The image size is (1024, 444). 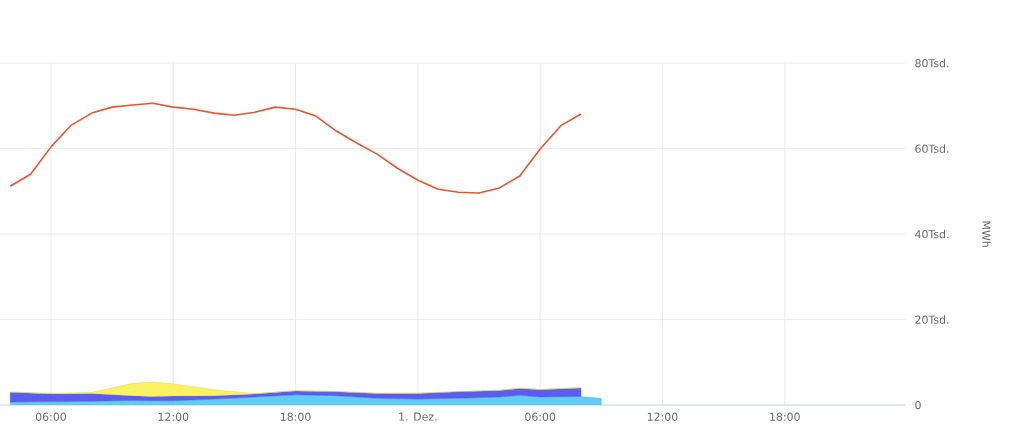 What do you see at coordinates (986, 234) in the screenshot?
I see `y-axis-title: MWh` at bounding box center [986, 234].